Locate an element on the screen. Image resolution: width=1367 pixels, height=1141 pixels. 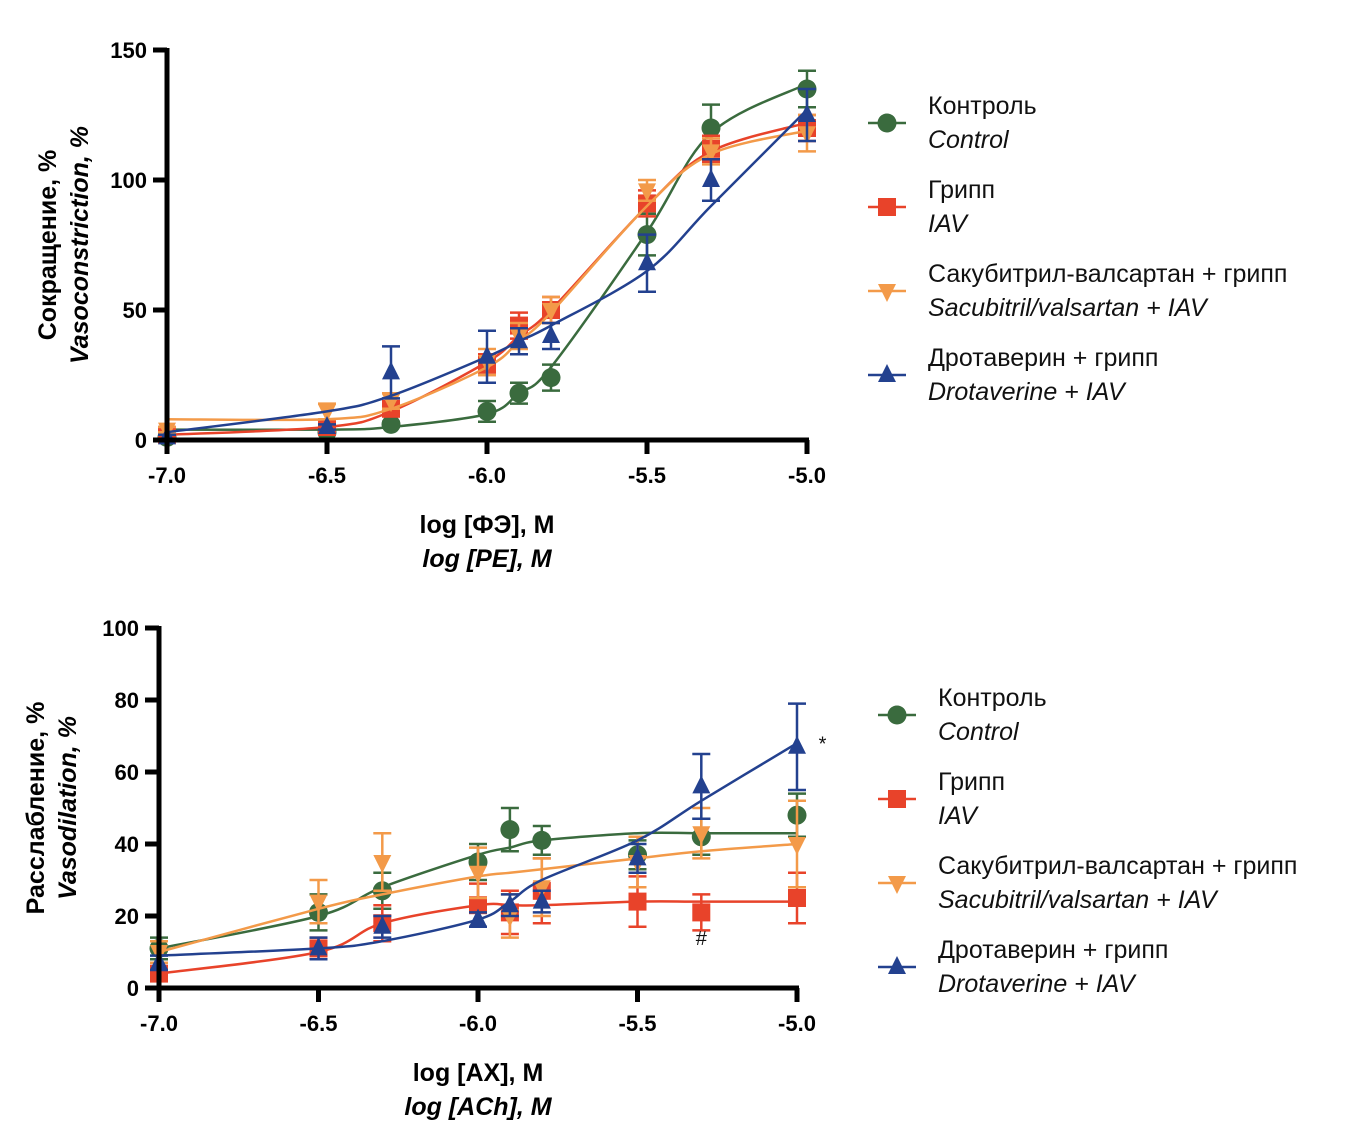
y-axis-title-en: Vasodilation, % is located at coordinates (68, 808).